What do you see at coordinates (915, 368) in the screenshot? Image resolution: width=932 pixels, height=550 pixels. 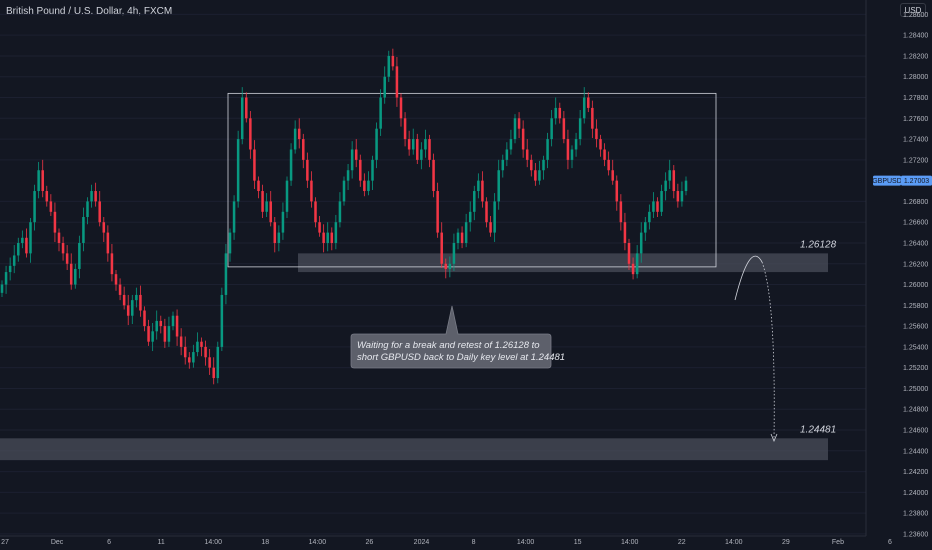 I see `price-tick-label: 1.25200` at bounding box center [915, 368].